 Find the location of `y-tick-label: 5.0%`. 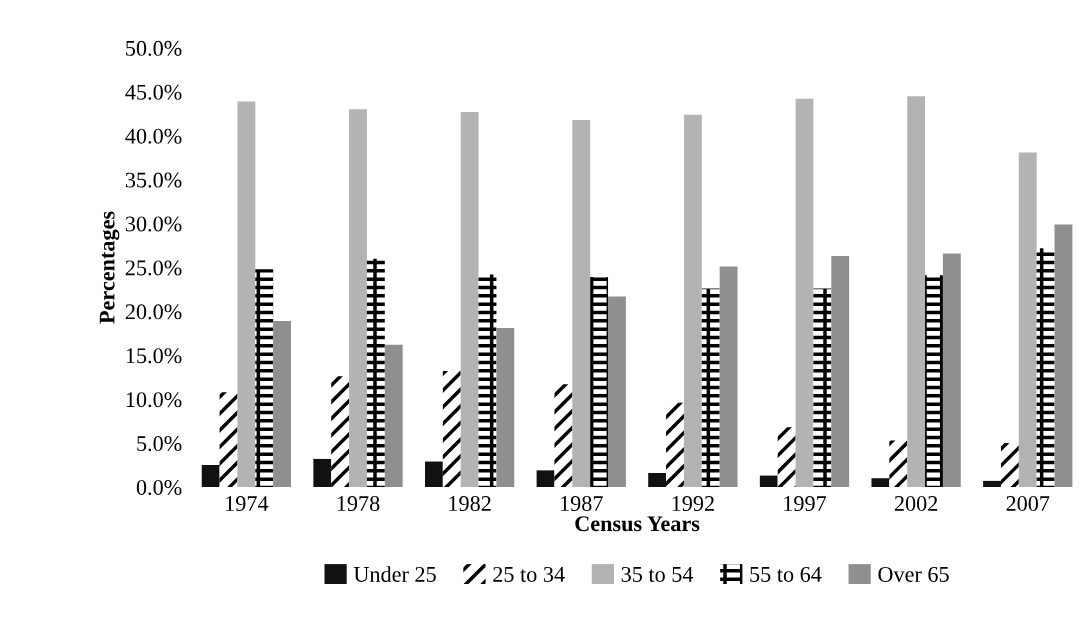

y-tick-label: 5.0% is located at coordinates (159, 444).